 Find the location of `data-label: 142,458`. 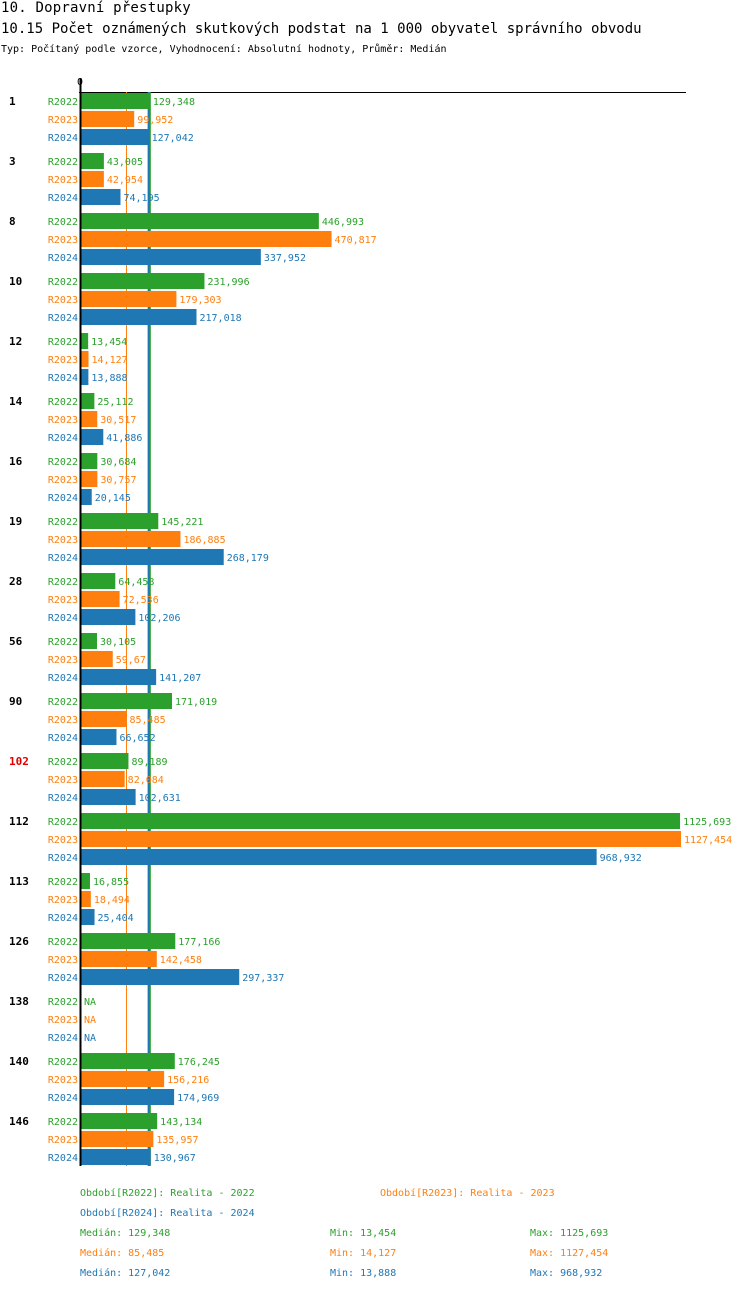

data-label: 142,458 is located at coordinates (181, 960).